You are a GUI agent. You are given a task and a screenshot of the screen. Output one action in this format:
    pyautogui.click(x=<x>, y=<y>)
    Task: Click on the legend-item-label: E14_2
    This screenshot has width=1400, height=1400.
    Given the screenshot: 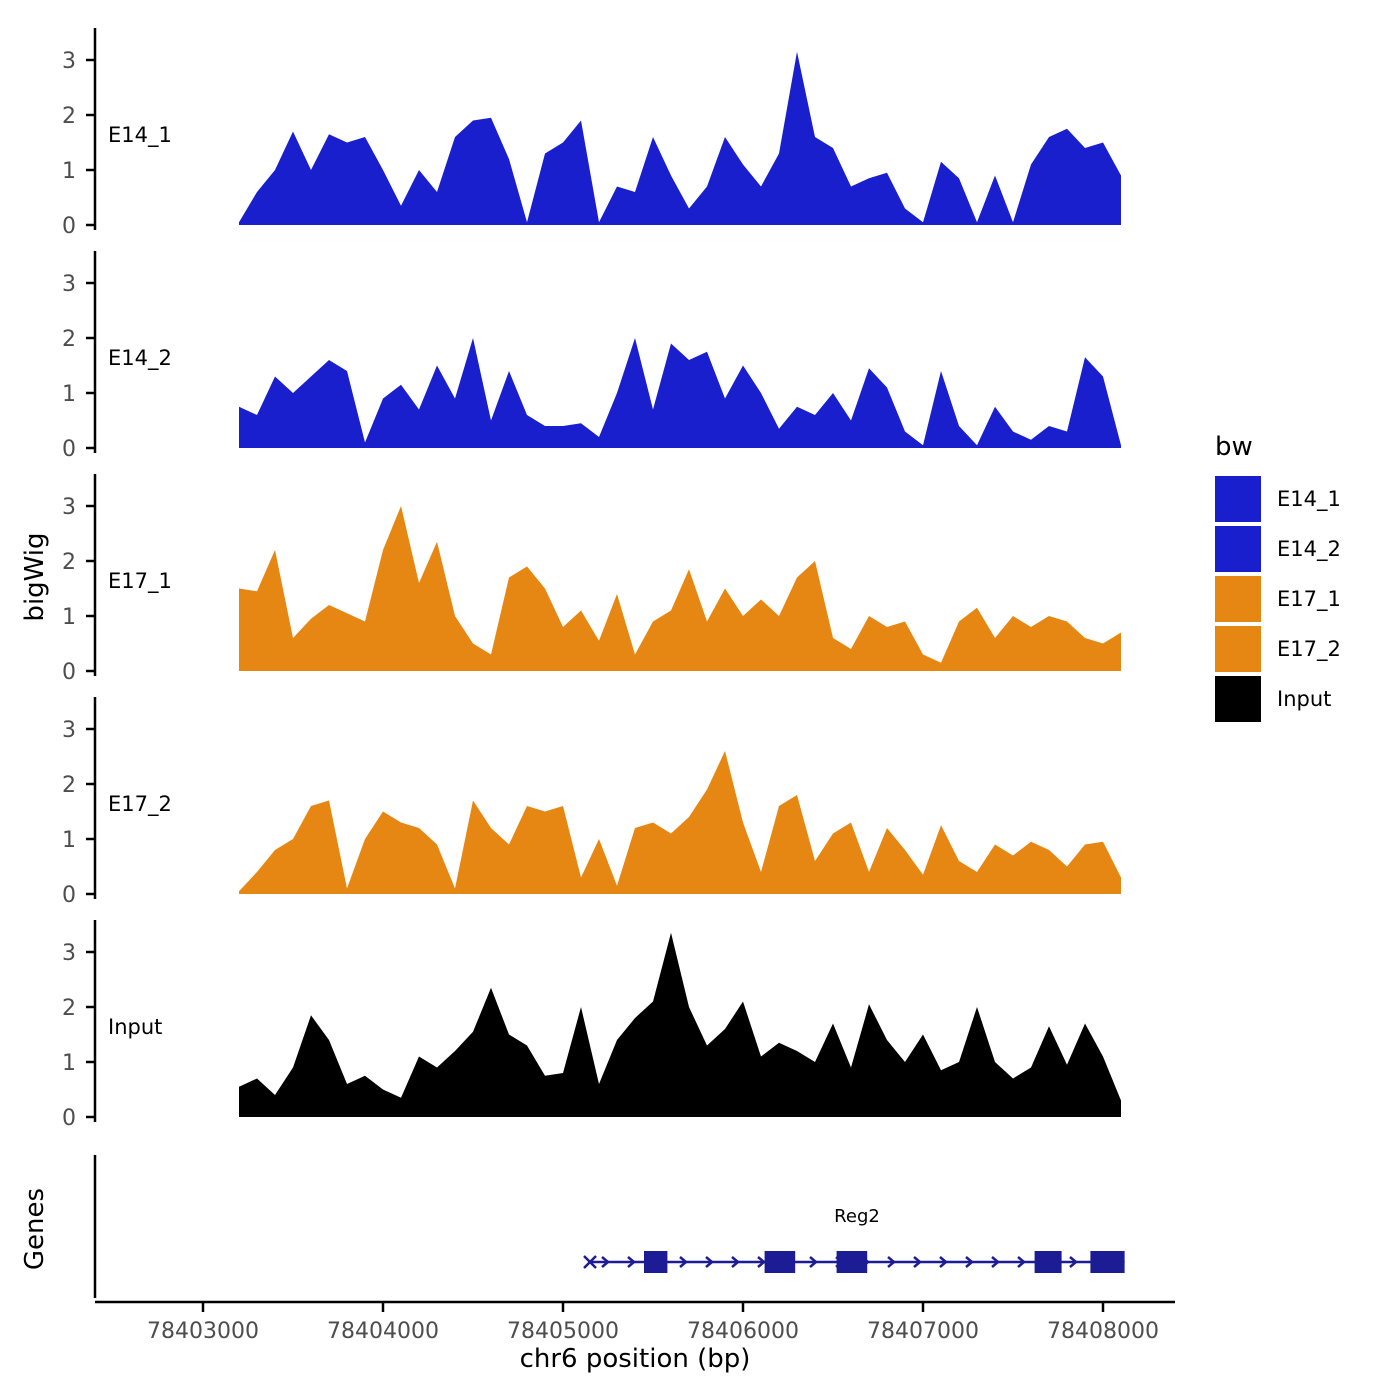 What is the action you would take?
    pyautogui.click(x=1309, y=549)
    